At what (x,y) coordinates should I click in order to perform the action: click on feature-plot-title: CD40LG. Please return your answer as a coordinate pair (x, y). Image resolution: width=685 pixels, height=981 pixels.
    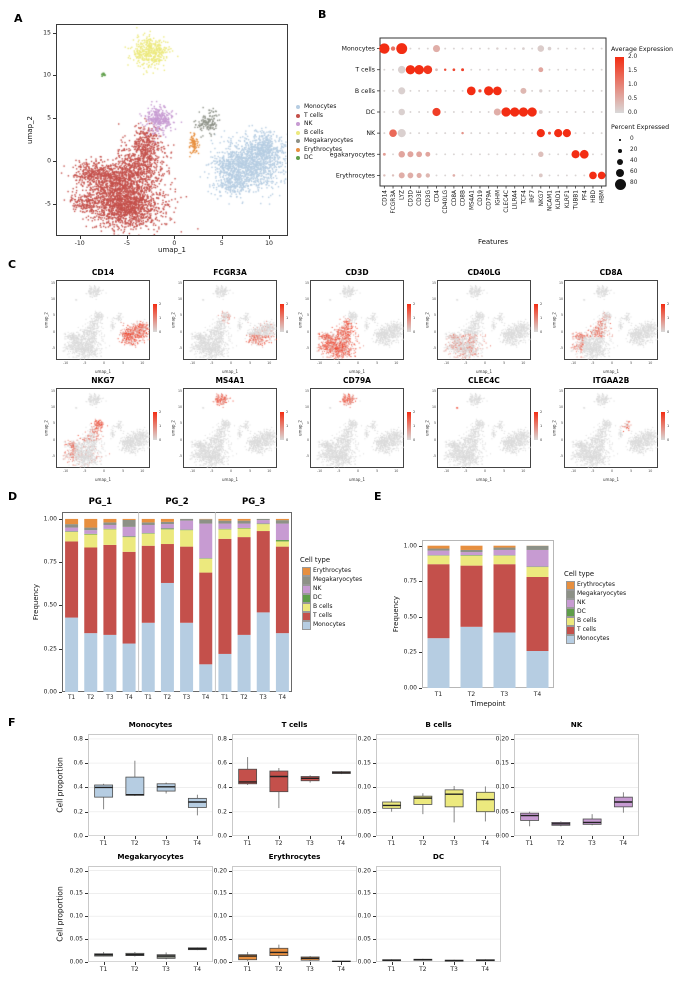
    Looking at the image, I should click on (484, 272).